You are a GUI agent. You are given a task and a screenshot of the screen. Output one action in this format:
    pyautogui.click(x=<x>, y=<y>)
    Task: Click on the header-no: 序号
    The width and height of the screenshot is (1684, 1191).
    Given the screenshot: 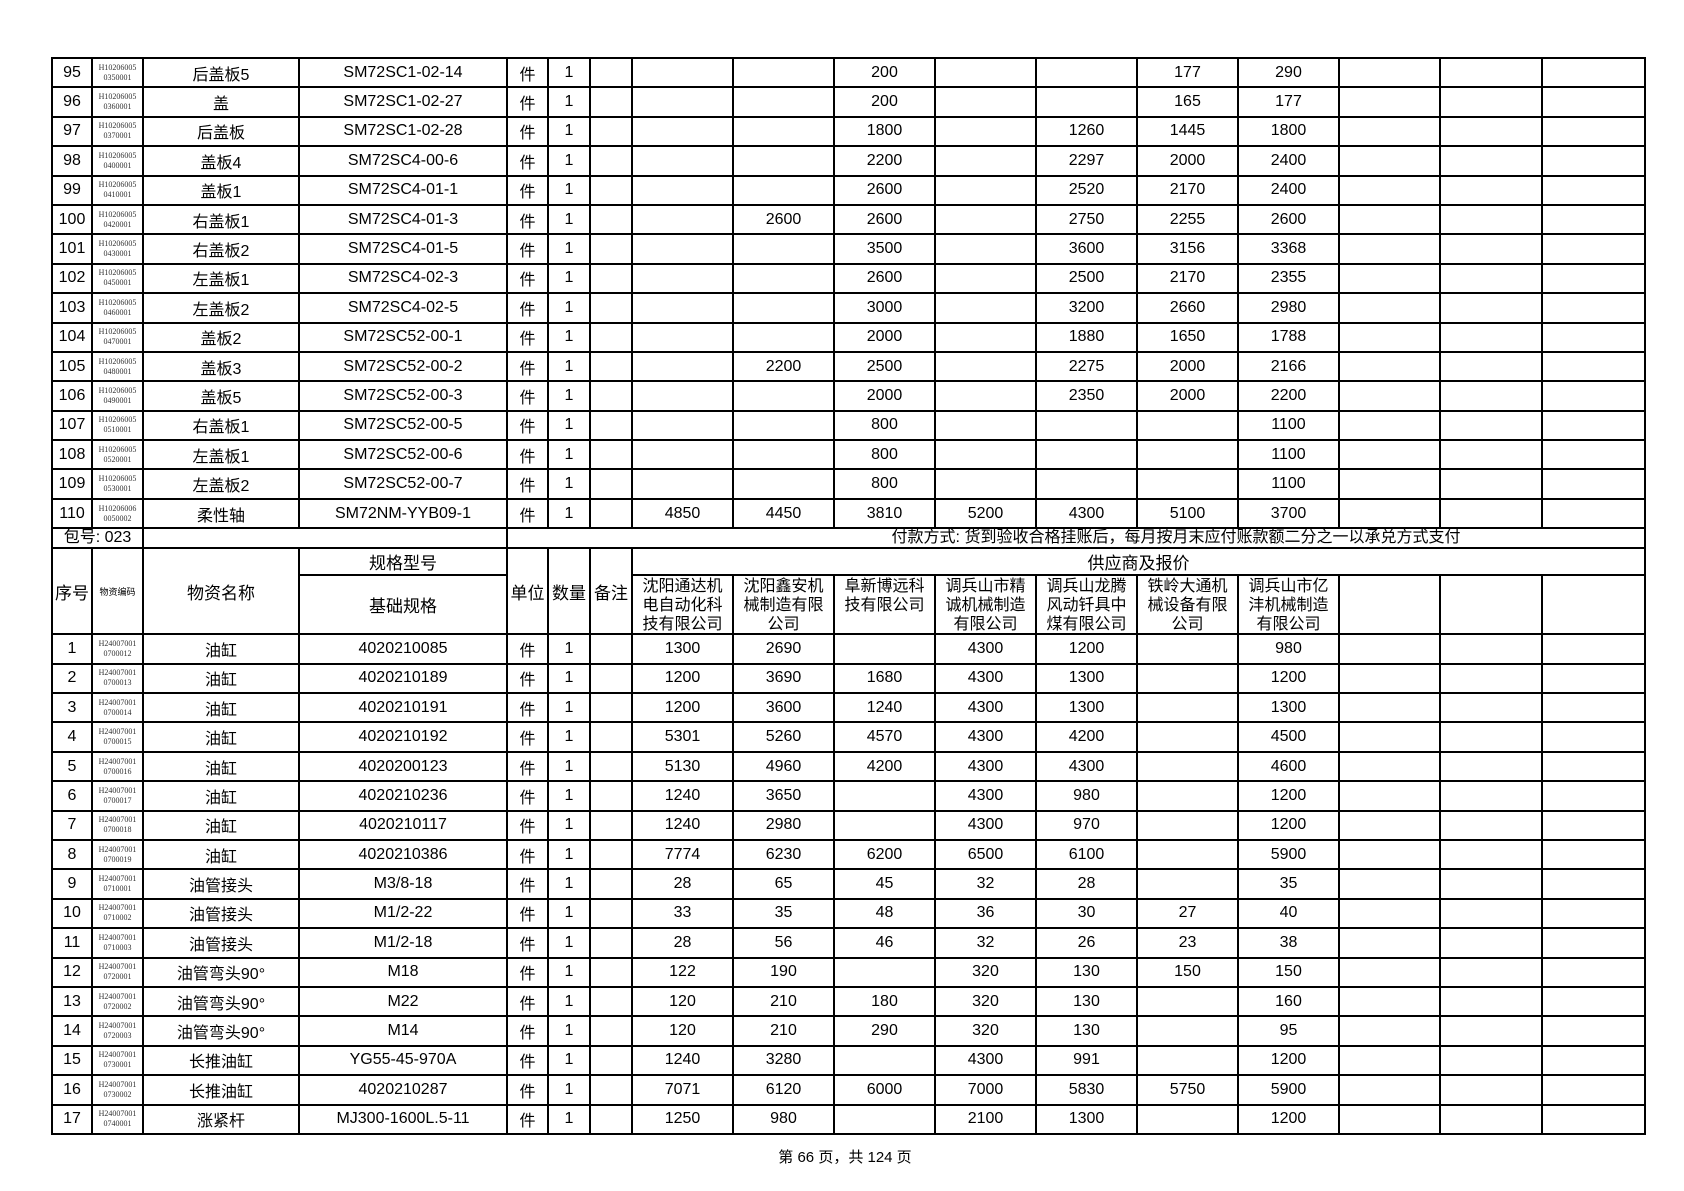 What is the action you would take?
    pyautogui.click(x=72, y=591)
    